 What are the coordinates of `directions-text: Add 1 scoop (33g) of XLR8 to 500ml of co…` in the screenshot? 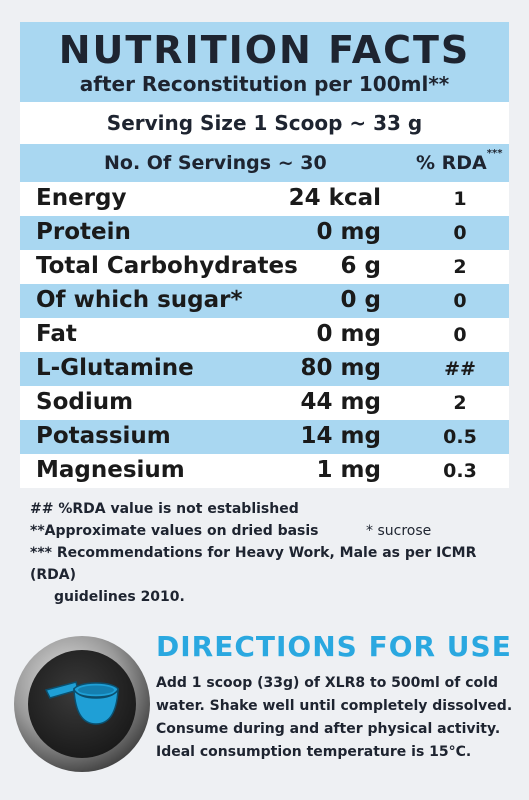 It's located at (336, 718).